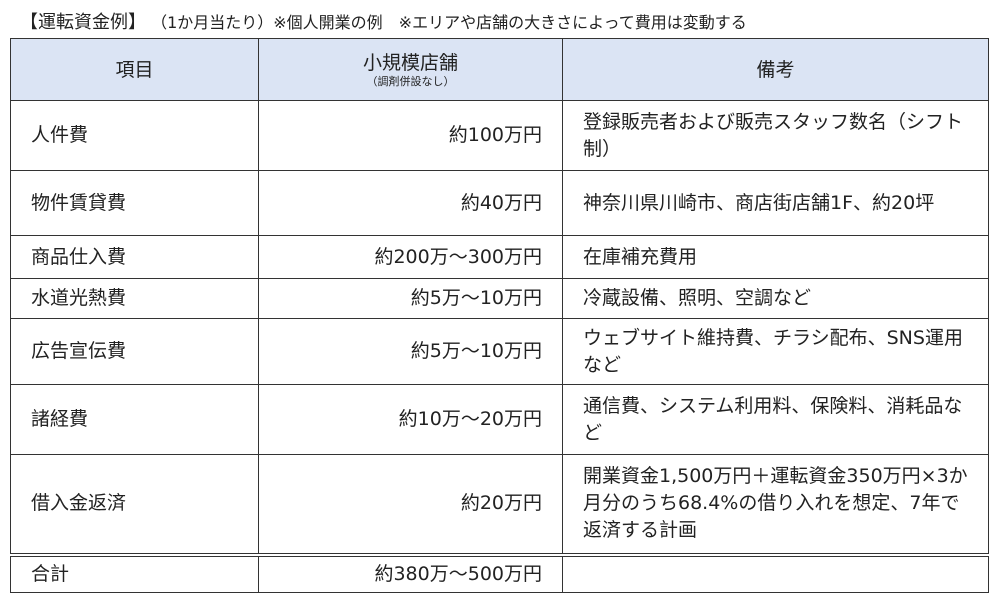 This screenshot has height=606, width=1000. I want to click on cell-item: 広告宣伝費, so click(134, 351).